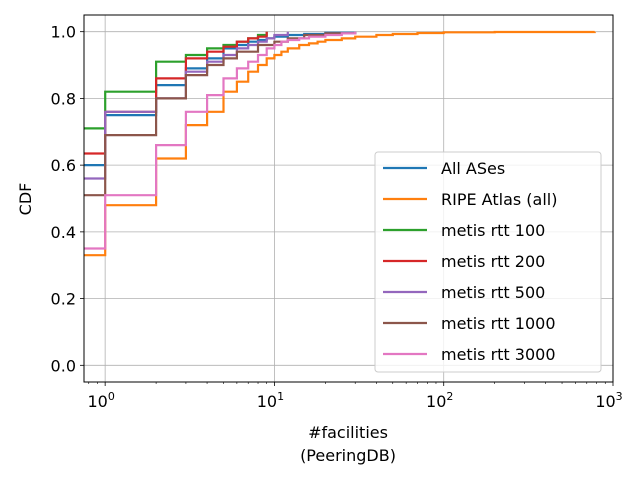  What do you see at coordinates (63, 165) in the screenshot?
I see `y-tick-label: 0.6` at bounding box center [63, 165].